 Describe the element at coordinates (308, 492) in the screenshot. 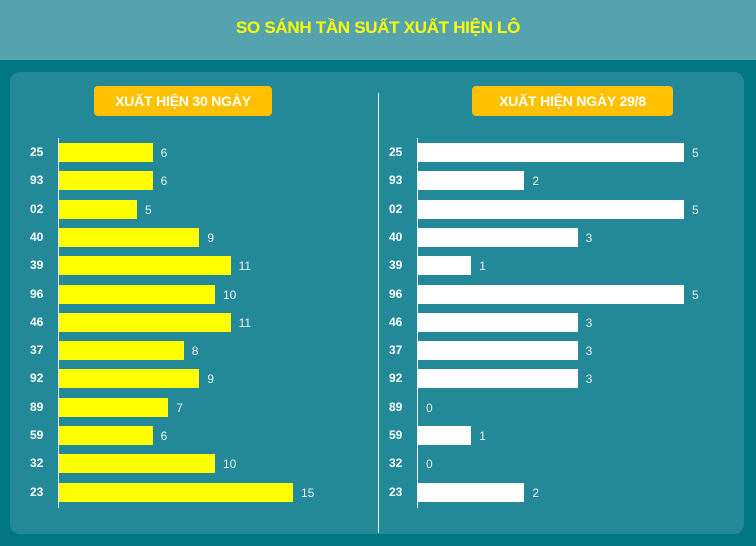

I see `value-label: 15` at that location.